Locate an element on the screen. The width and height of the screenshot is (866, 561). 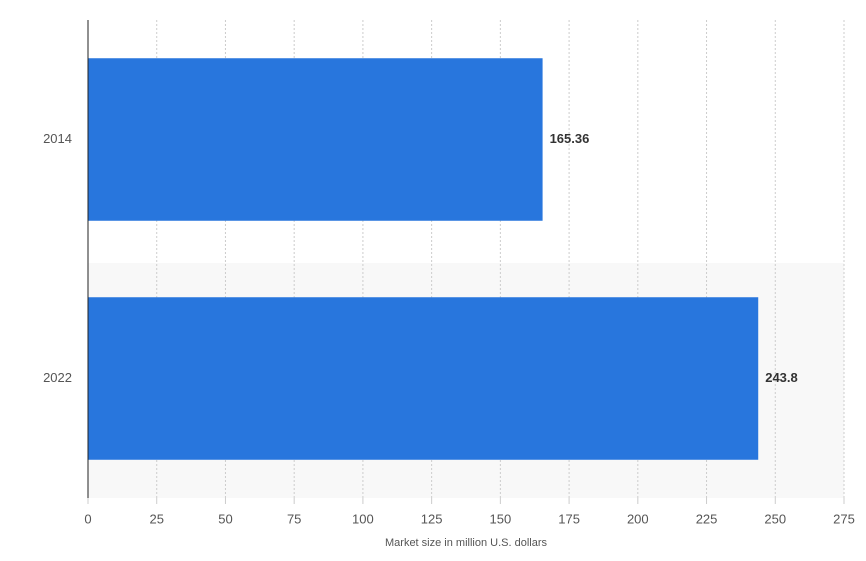
x-tick-label: 0 is located at coordinates (87, 518).